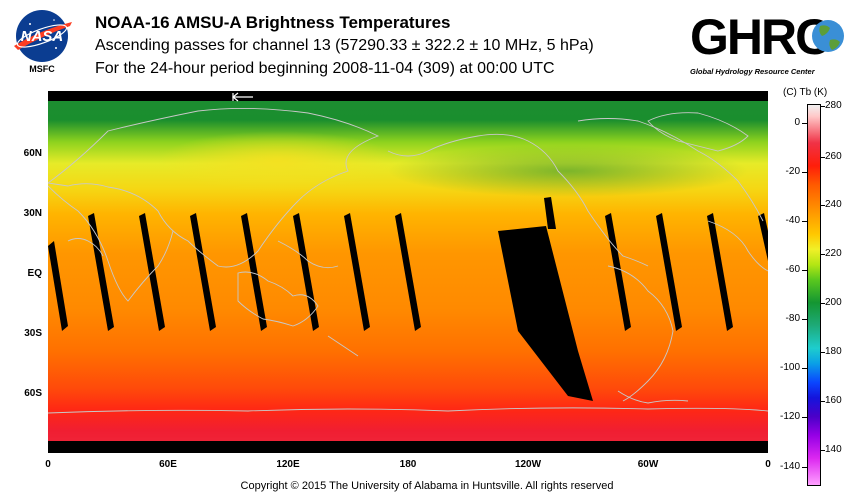 Image resolution: width=854 pixels, height=502 pixels. Describe the element at coordinates (792, 171) in the screenshot. I see `colorbar-celsius-tick: -20` at that location.